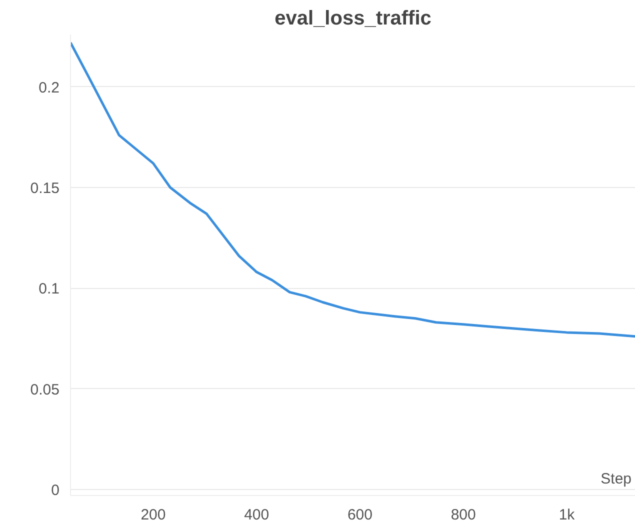 This screenshot has width=635, height=526. I want to click on x-axis-title: Step, so click(616, 479).